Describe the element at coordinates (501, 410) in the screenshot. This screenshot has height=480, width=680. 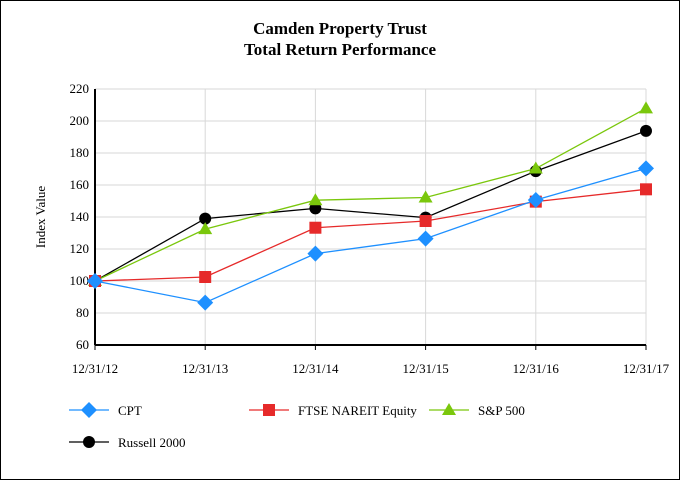
I see `legend-label: S&P 500` at that location.